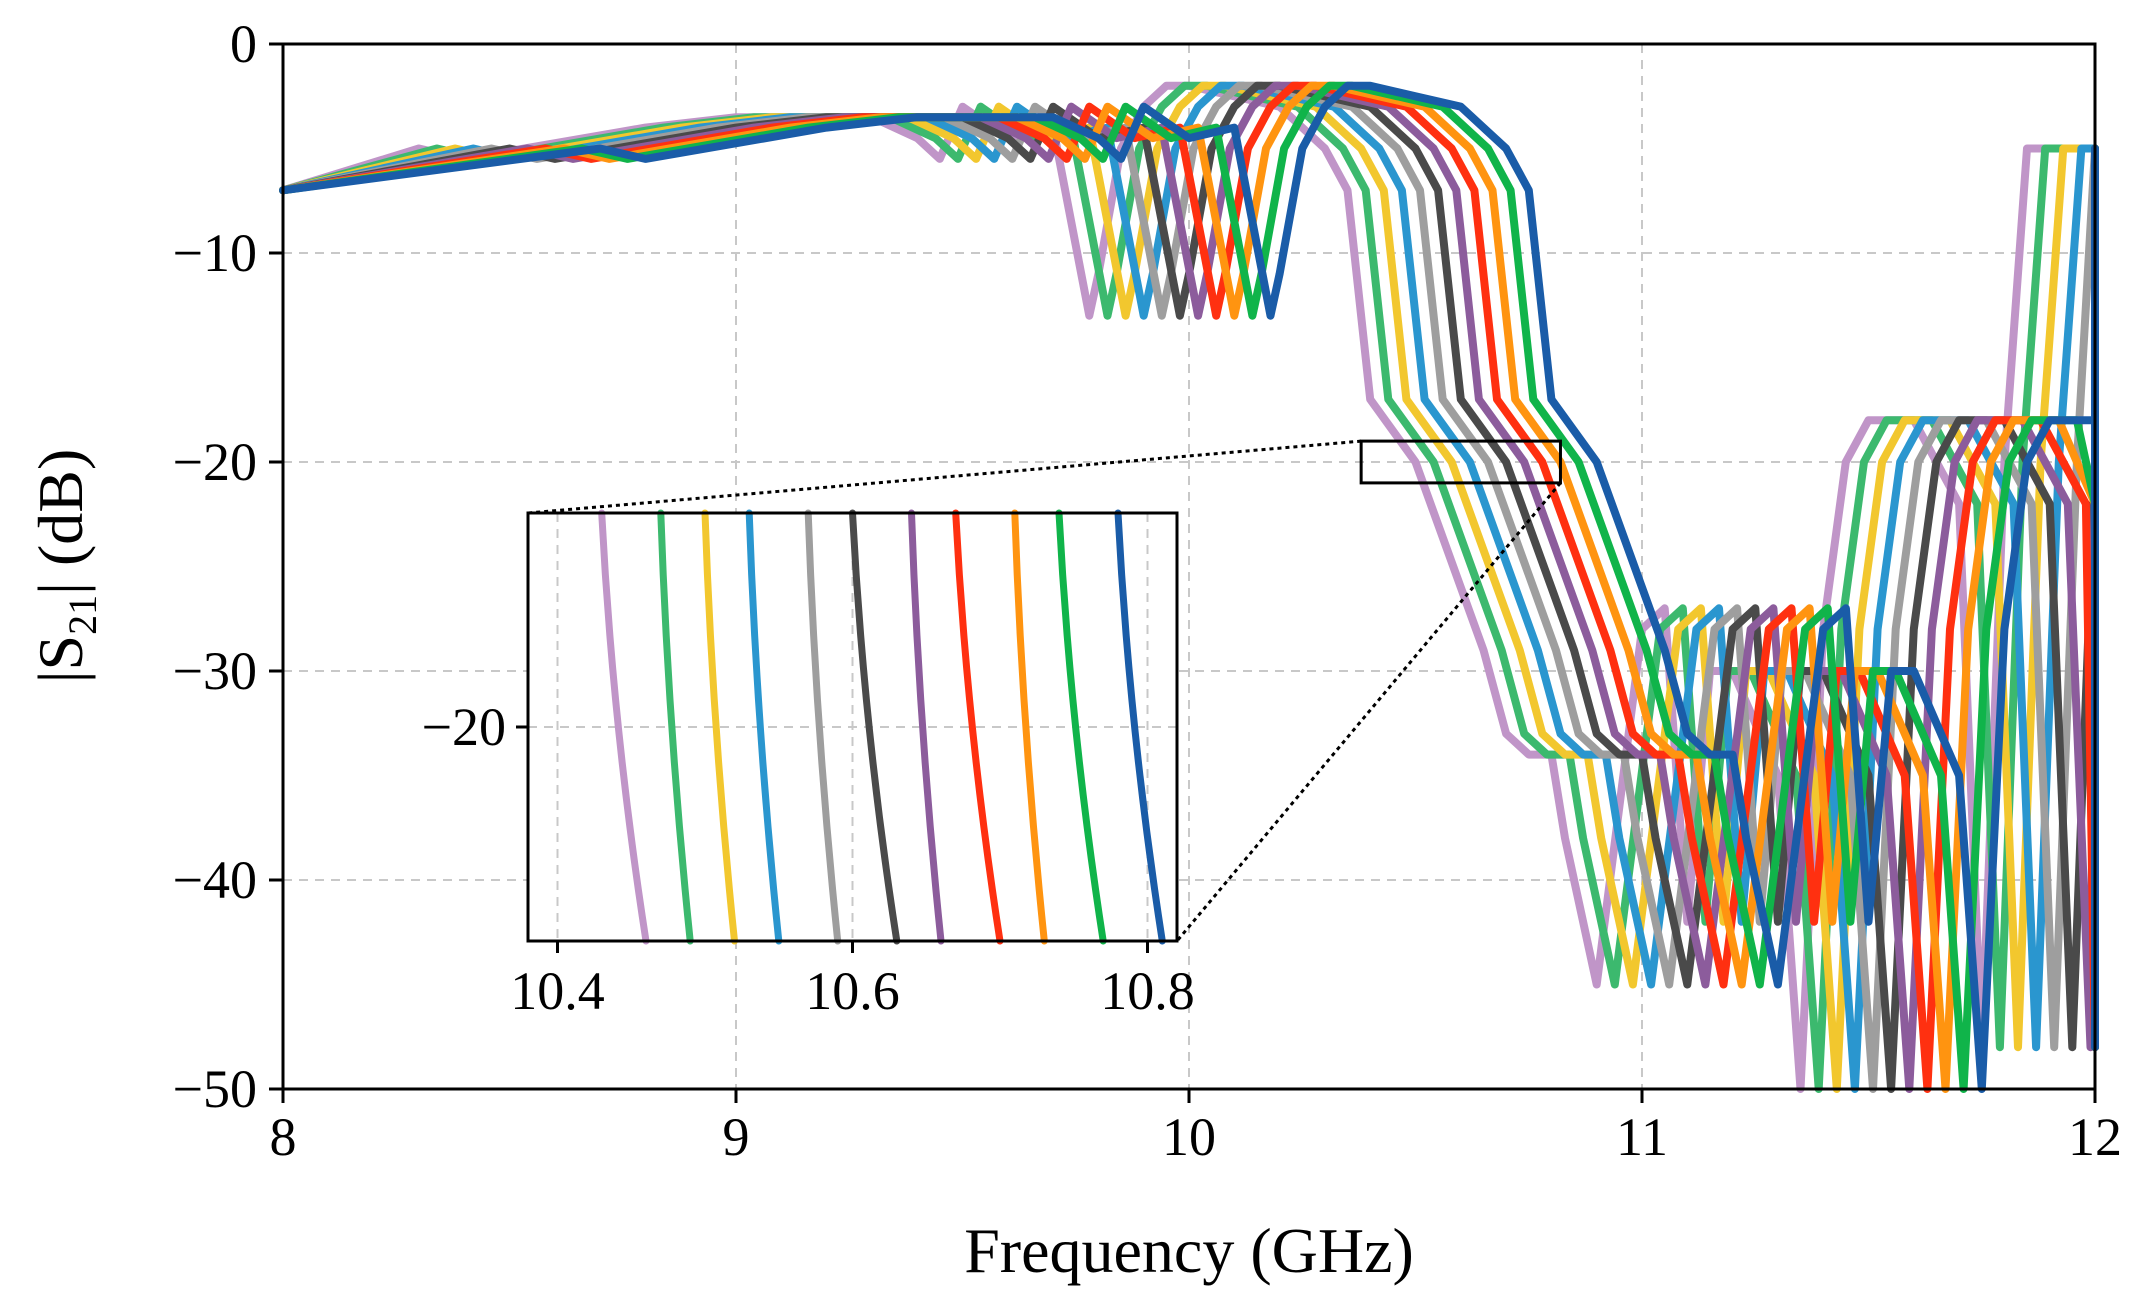  What do you see at coordinates (215, 462) in the screenshot?
I see `y-tick-label: −20` at bounding box center [215, 462].